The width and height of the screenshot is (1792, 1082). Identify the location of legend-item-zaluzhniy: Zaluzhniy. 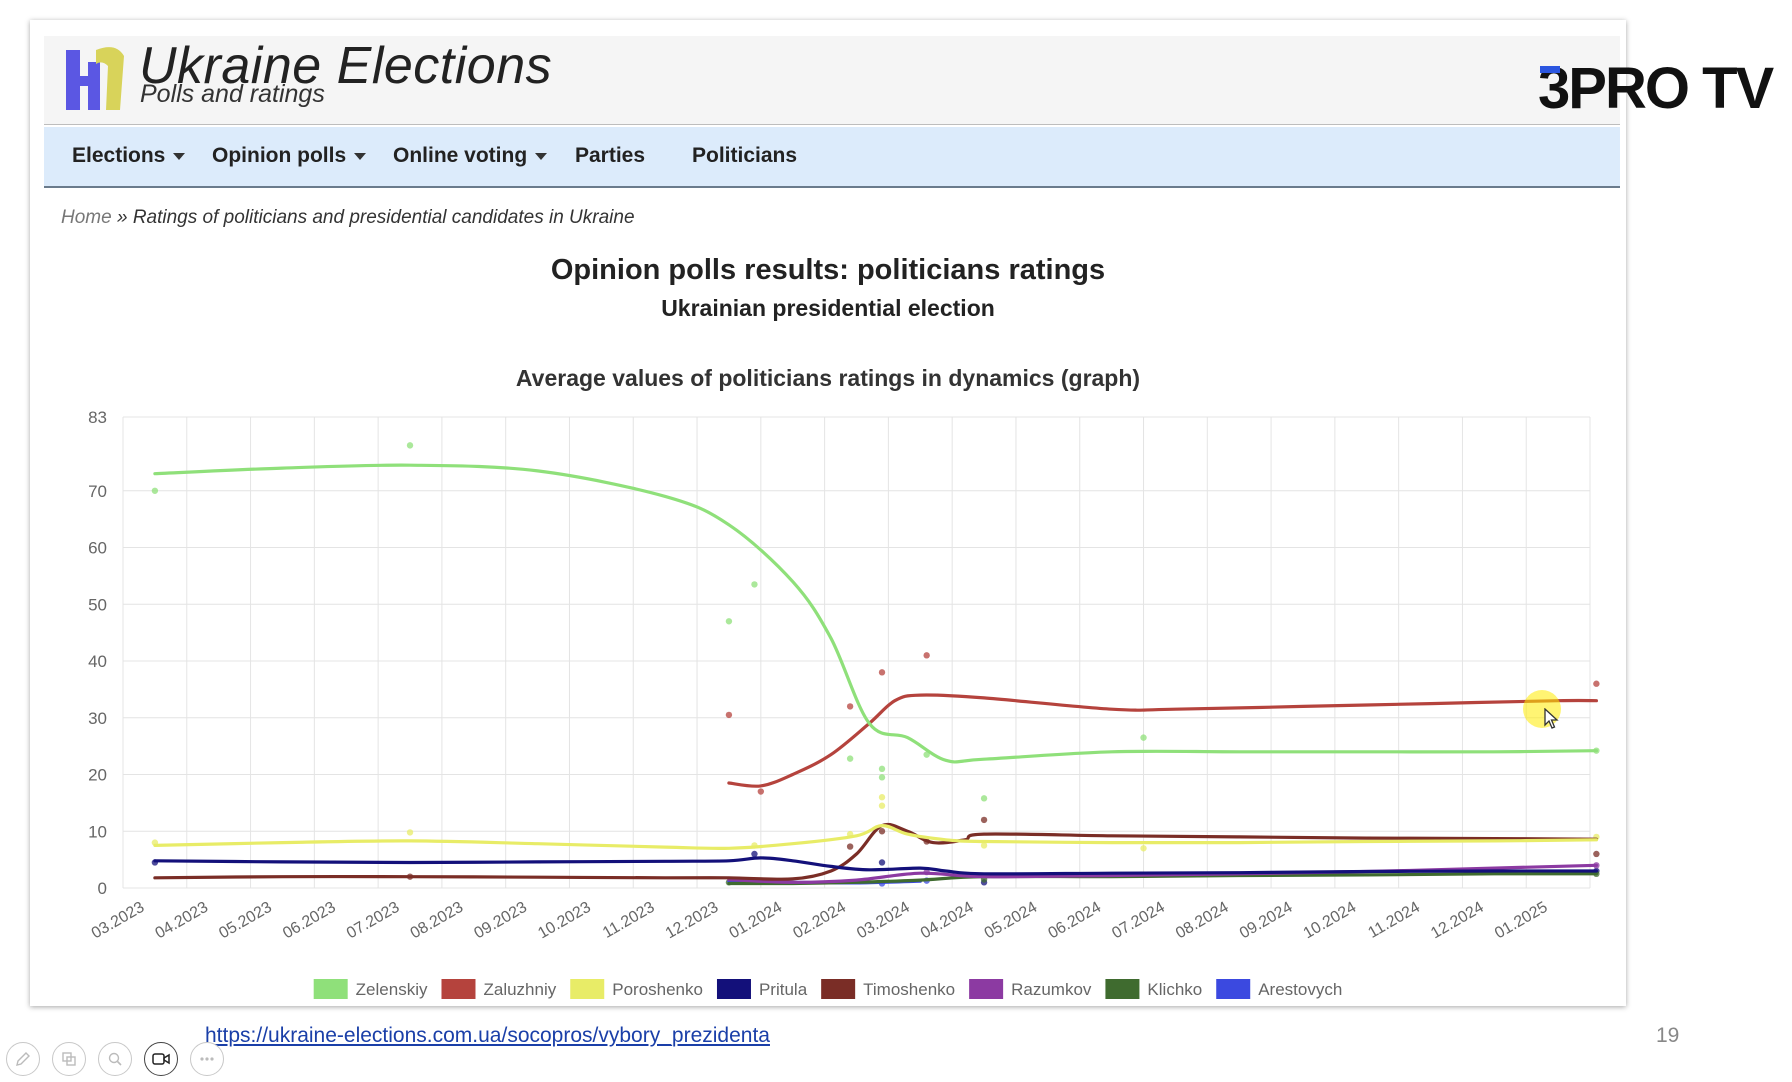
(499, 989).